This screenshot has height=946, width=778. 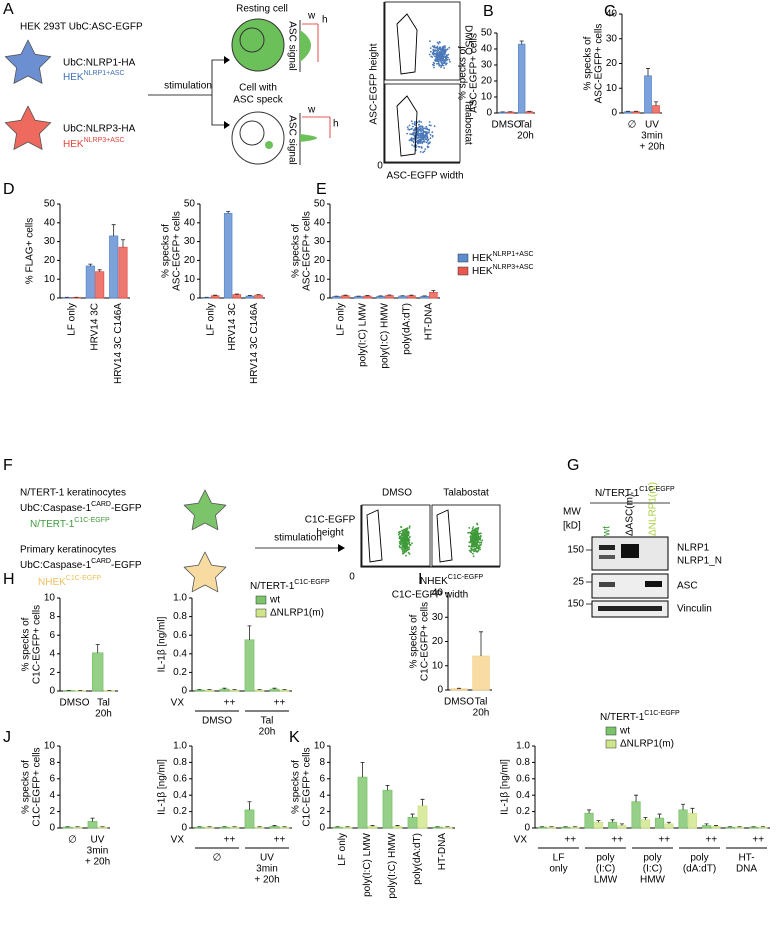 What do you see at coordinates (252, 40) in the screenshot?
I see `nucleus` at bounding box center [252, 40].